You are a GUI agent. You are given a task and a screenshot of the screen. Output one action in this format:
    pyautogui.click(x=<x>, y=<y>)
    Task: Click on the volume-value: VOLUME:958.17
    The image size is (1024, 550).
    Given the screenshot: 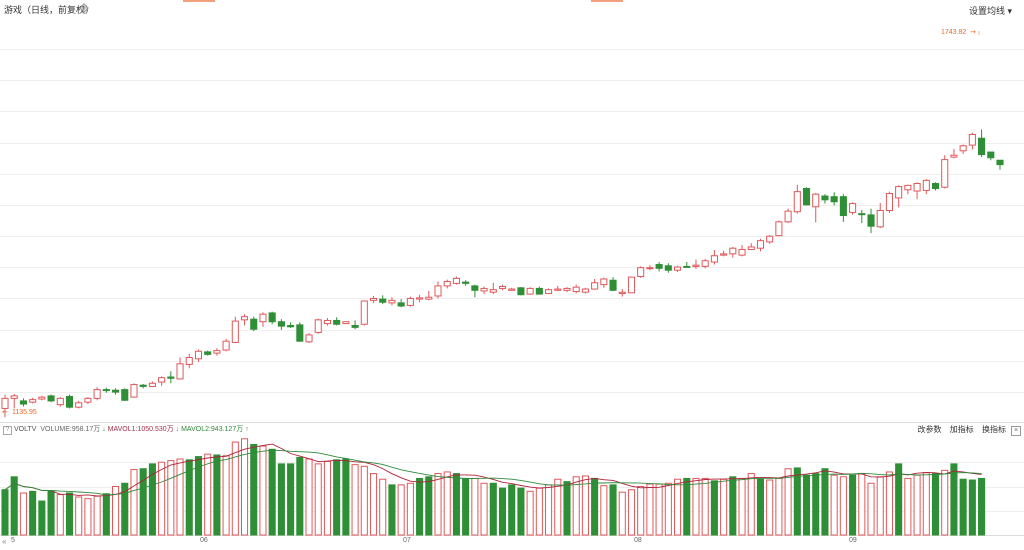 What is the action you would take?
    pyautogui.click(x=67, y=429)
    